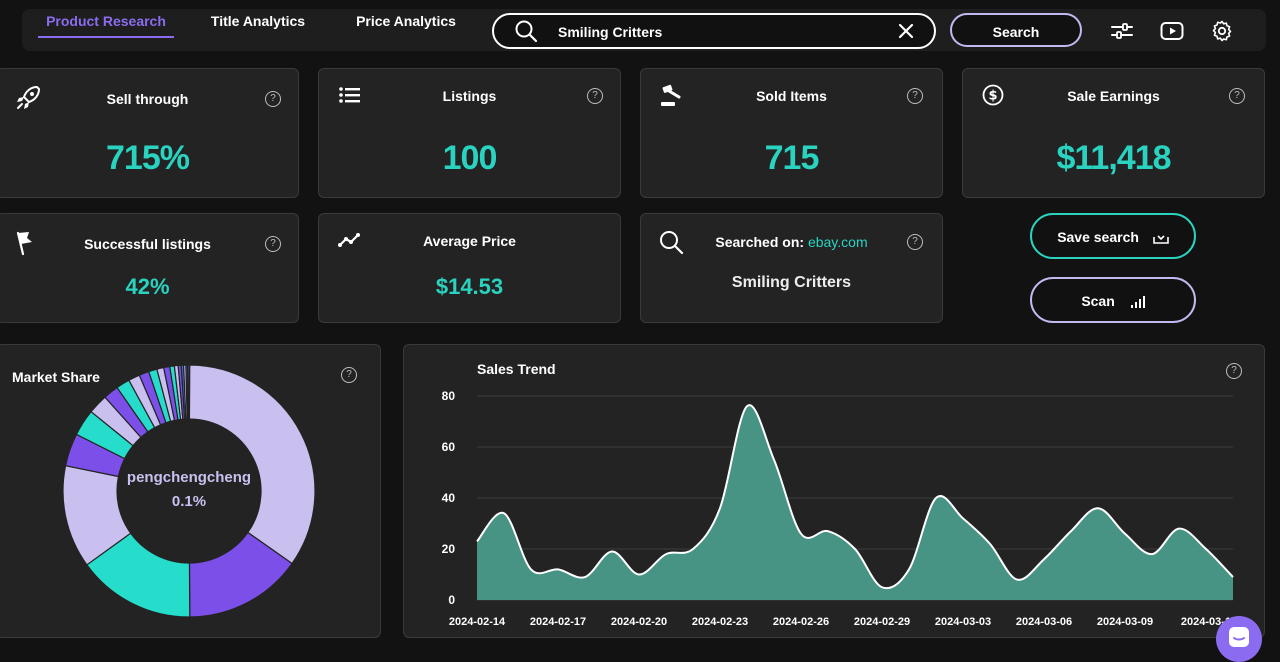 This screenshot has width=1280, height=662. I want to click on card-title: Average Price, so click(469, 241).